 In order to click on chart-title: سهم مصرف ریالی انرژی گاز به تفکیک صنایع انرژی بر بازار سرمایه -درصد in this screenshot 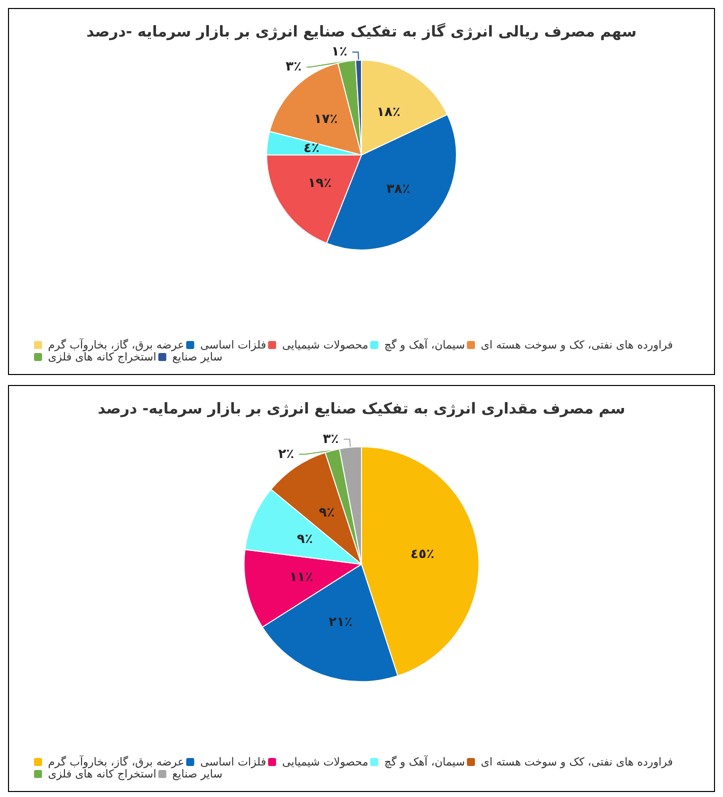, I will do `click(361, 31)`.